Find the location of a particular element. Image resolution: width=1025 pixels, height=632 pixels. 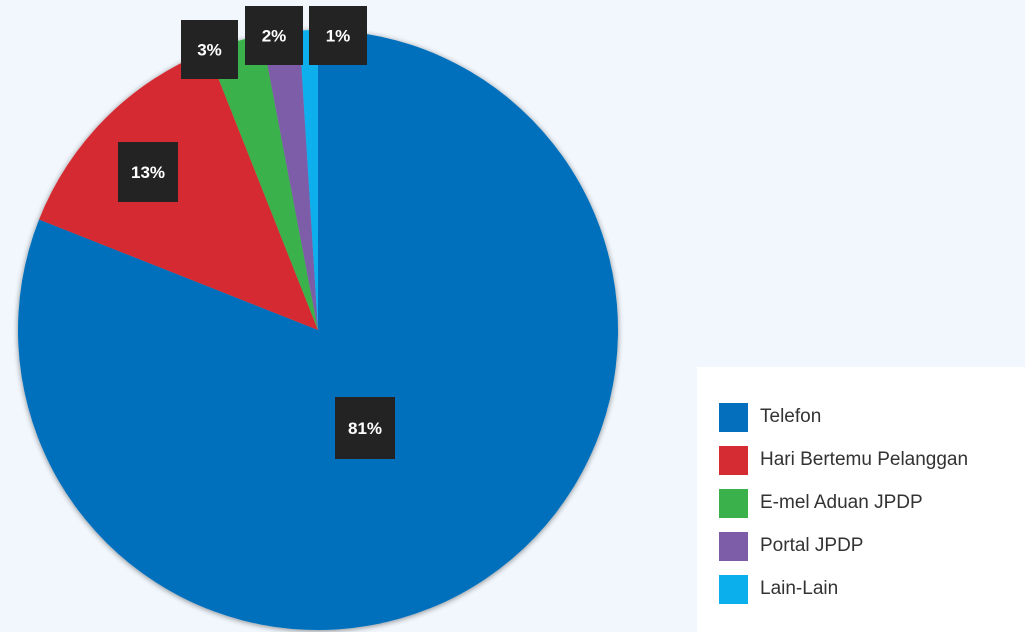

legend-swatch-telefon is located at coordinates (733, 417).